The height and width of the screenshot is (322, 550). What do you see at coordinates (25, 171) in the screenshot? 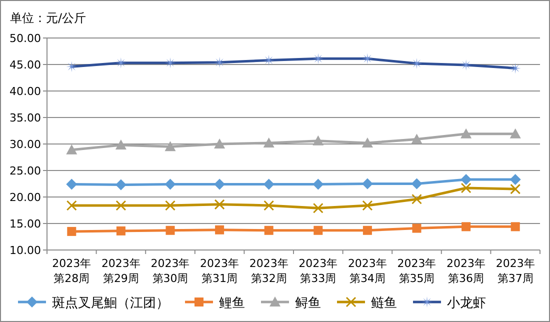
I see `y-tick-label: 25.00` at bounding box center [25, 171].